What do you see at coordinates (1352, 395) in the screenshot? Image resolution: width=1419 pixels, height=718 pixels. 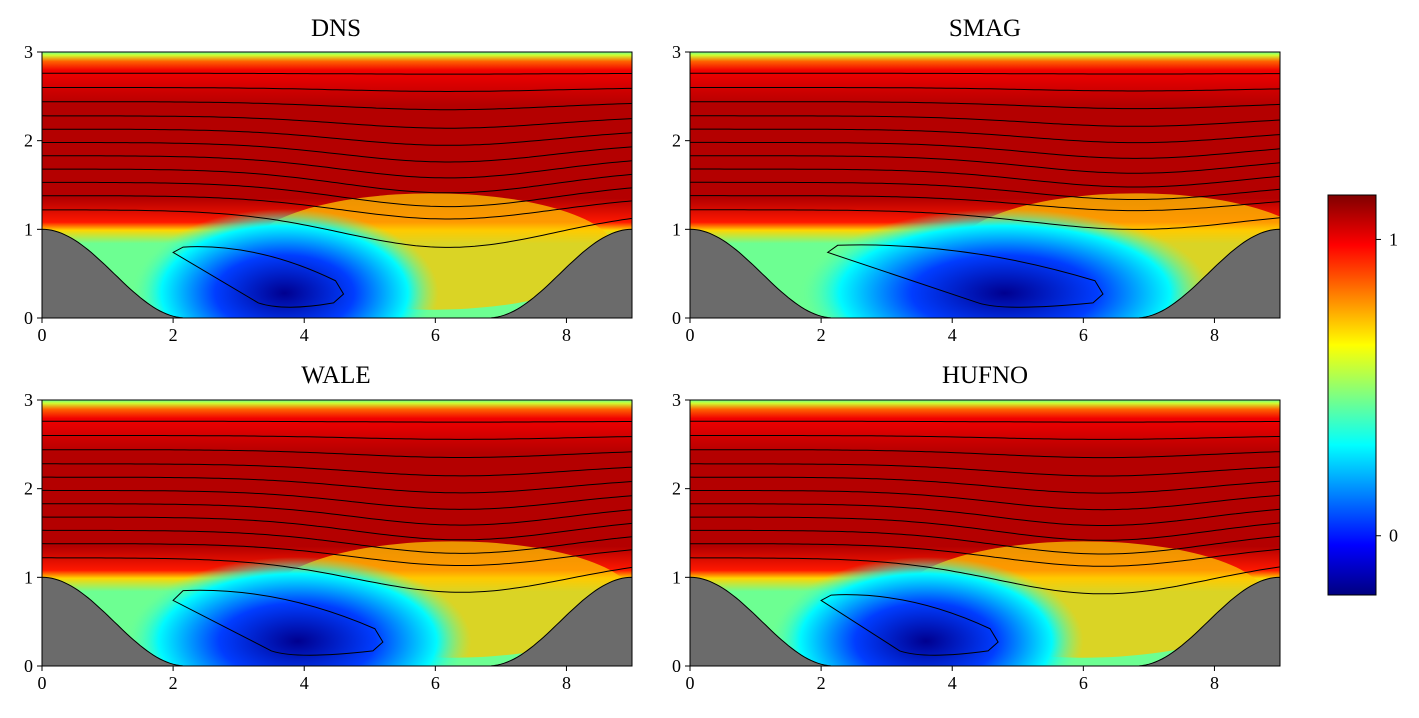 I see `colorbar-gradient` at bounding box center [1352, 395].